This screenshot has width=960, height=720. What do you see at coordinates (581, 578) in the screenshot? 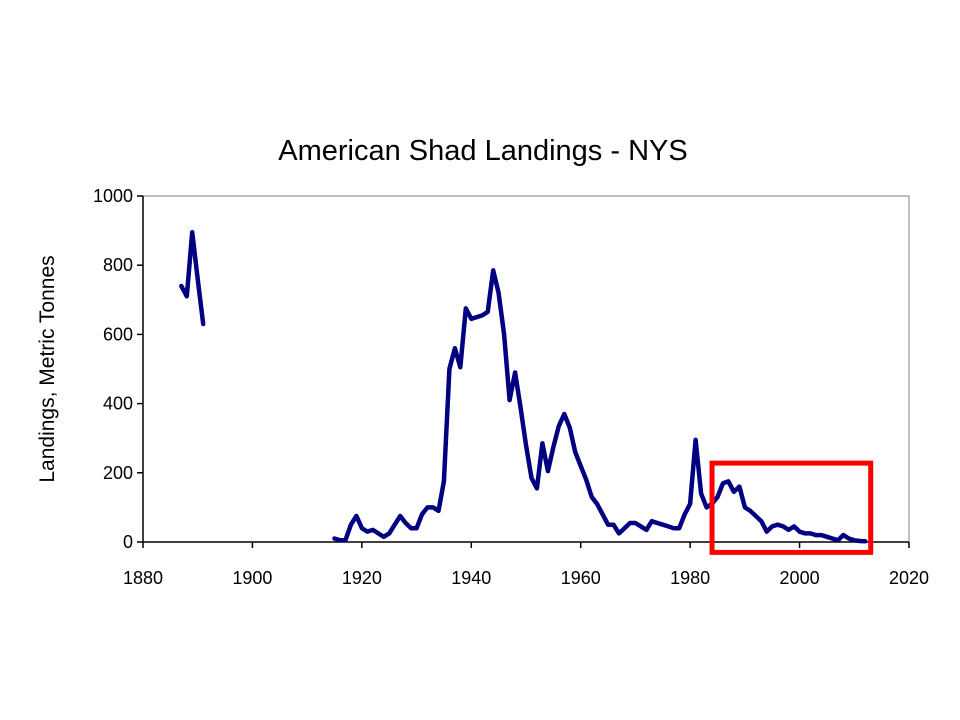
I see `x-tick-label: 1960` at bounding box center [581, 578].